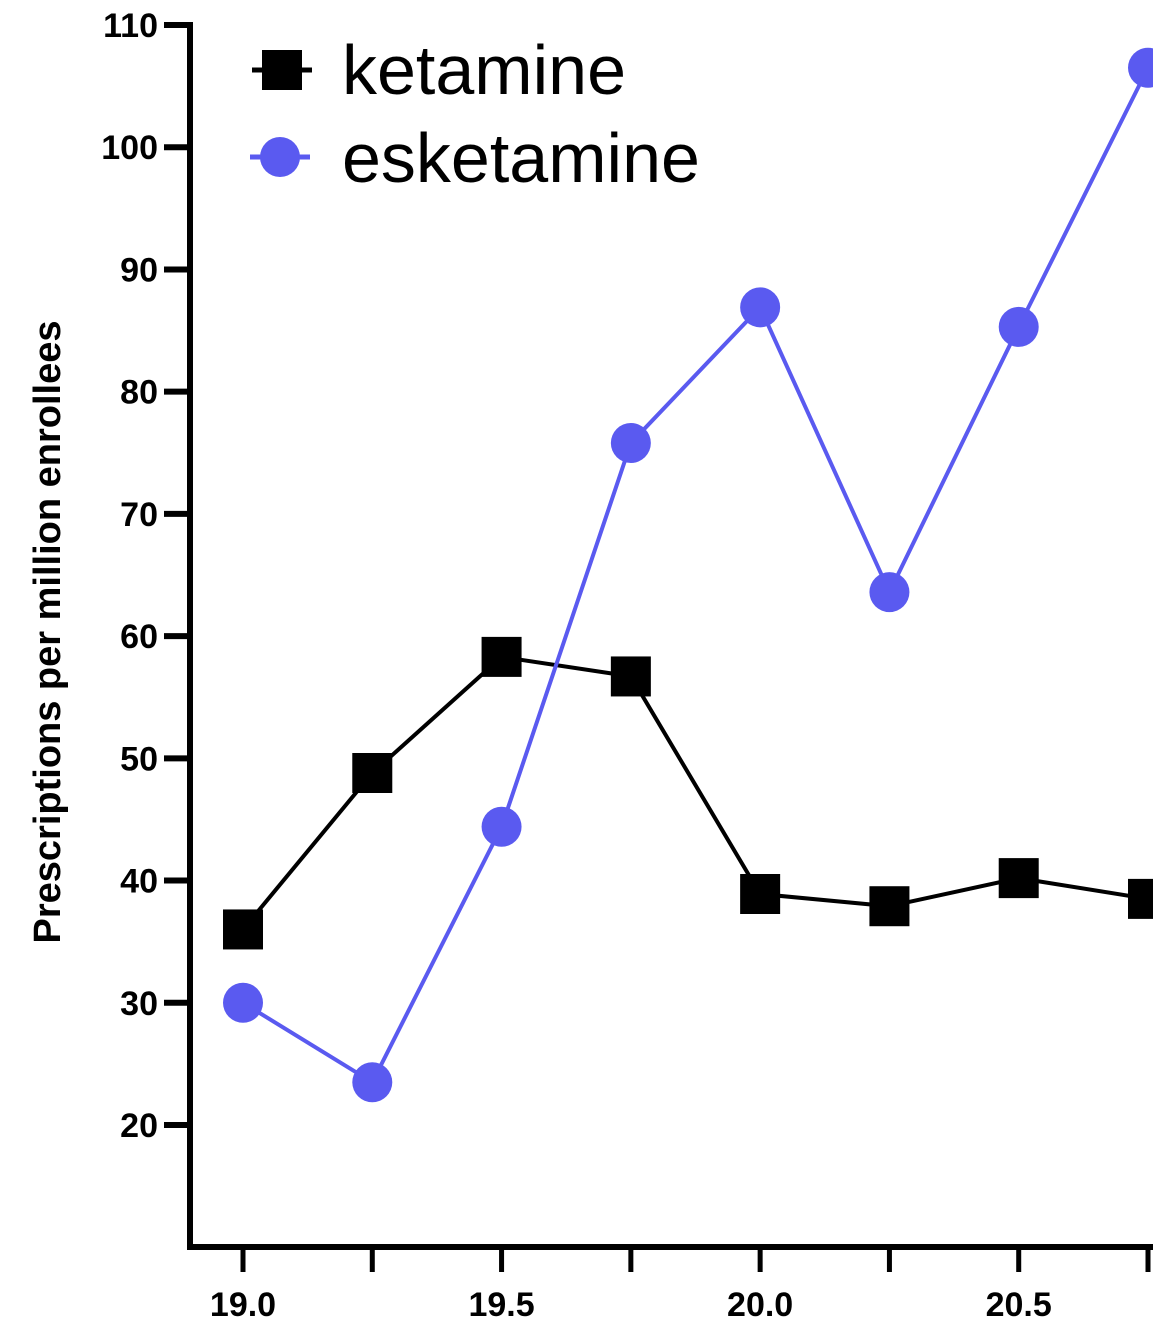  Describe the element at coordinates (139, 1004) in the screenshot. I see `y-tick-label: 30` at that location.